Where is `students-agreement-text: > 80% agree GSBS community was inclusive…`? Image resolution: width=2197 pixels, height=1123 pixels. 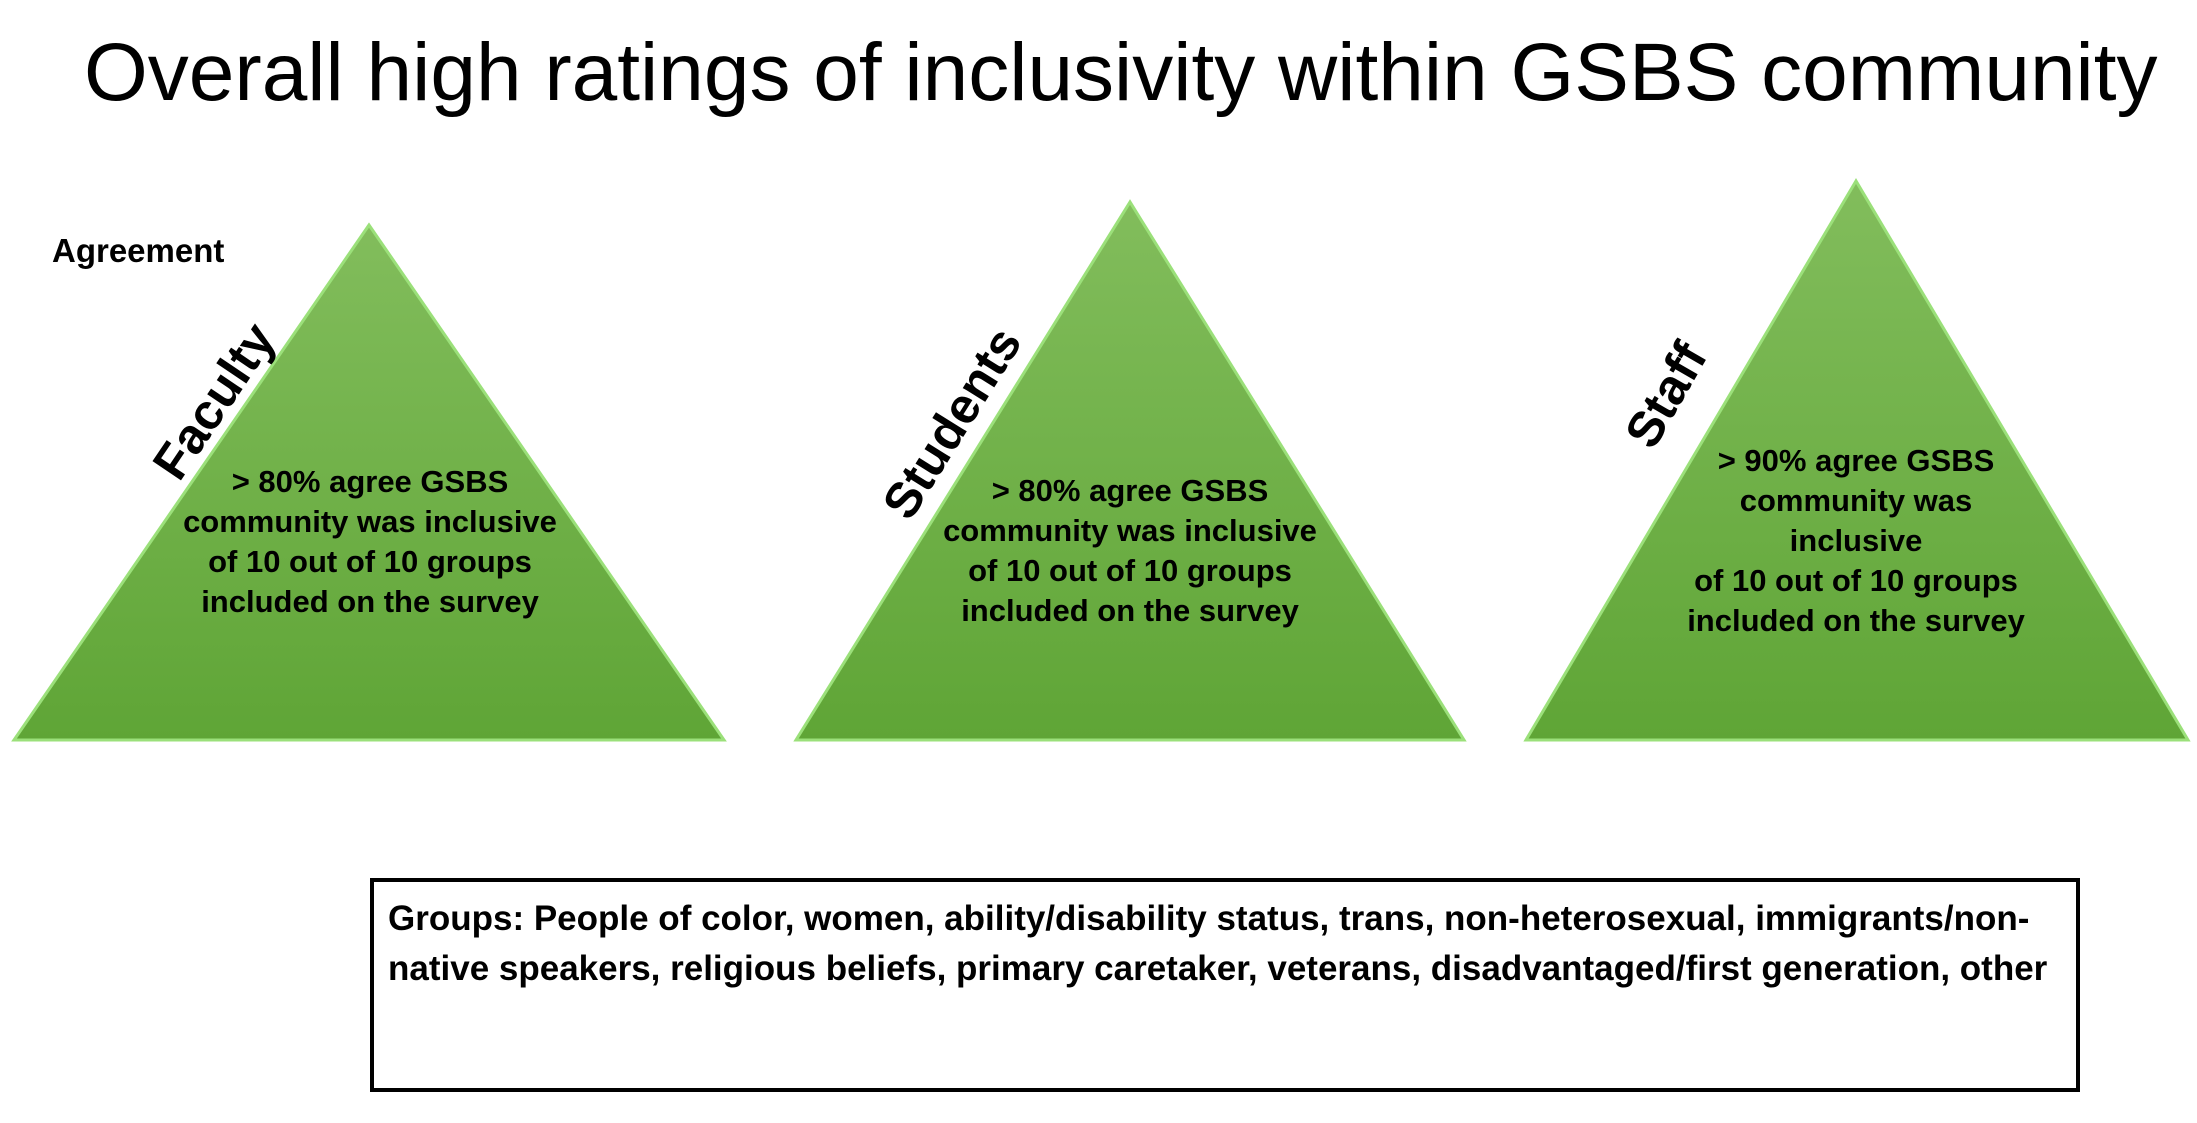
students-agreement-text: > 80% agree GSBS community was inclusive… is located at coordinates (1130, 550).